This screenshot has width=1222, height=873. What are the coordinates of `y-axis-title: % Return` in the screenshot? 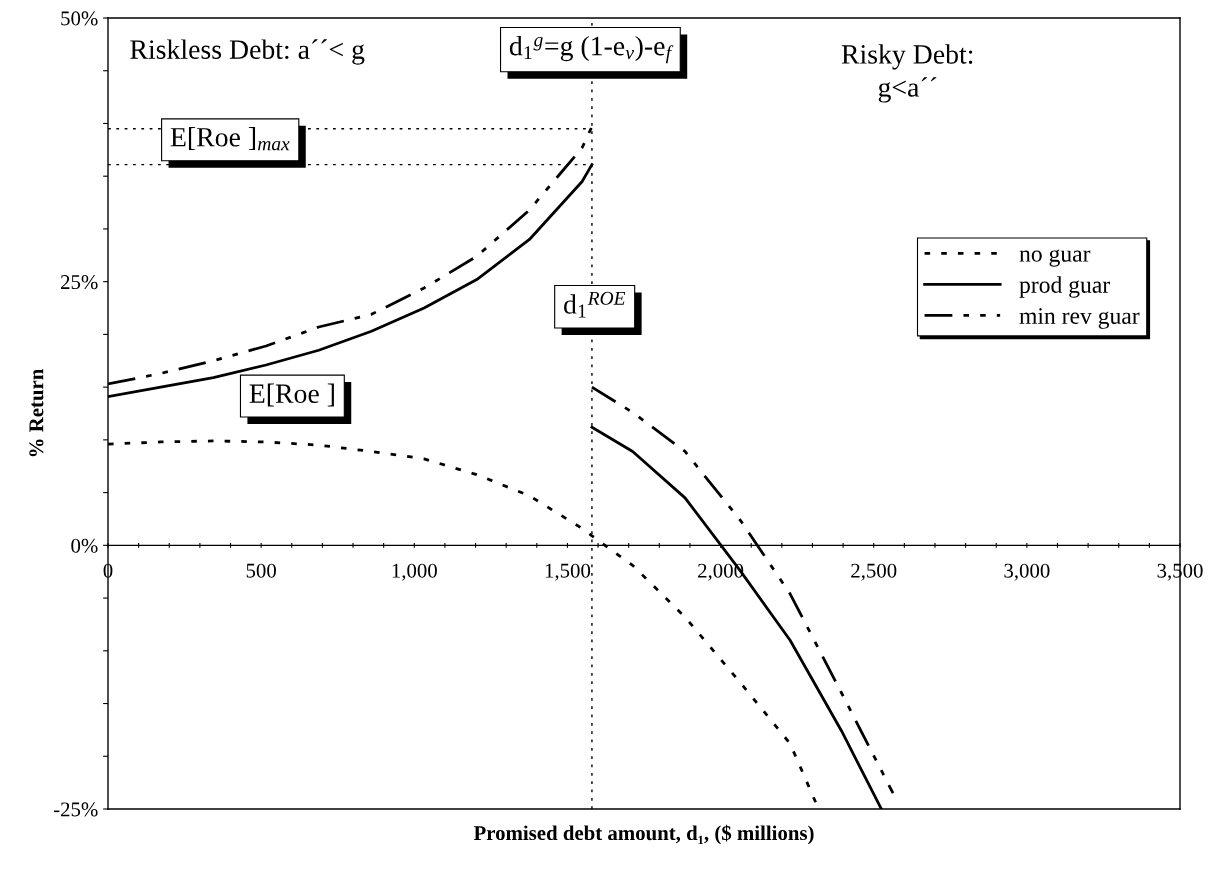 It's located at (36, 412).